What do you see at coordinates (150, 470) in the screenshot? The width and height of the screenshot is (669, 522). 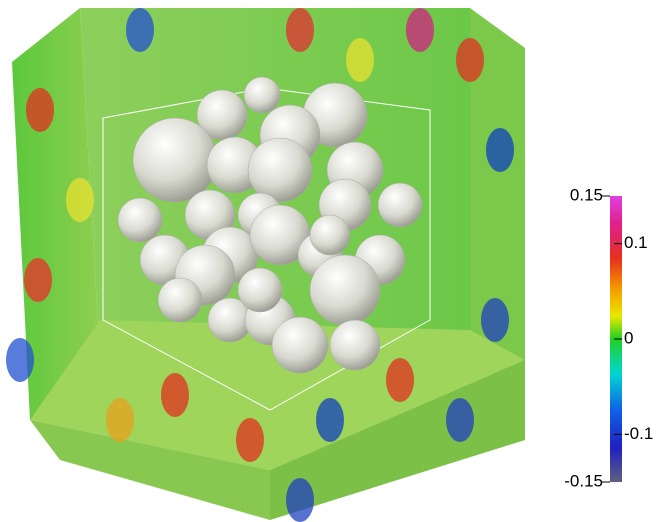 I see `floor-front-left` at bounding box center [150, 470].